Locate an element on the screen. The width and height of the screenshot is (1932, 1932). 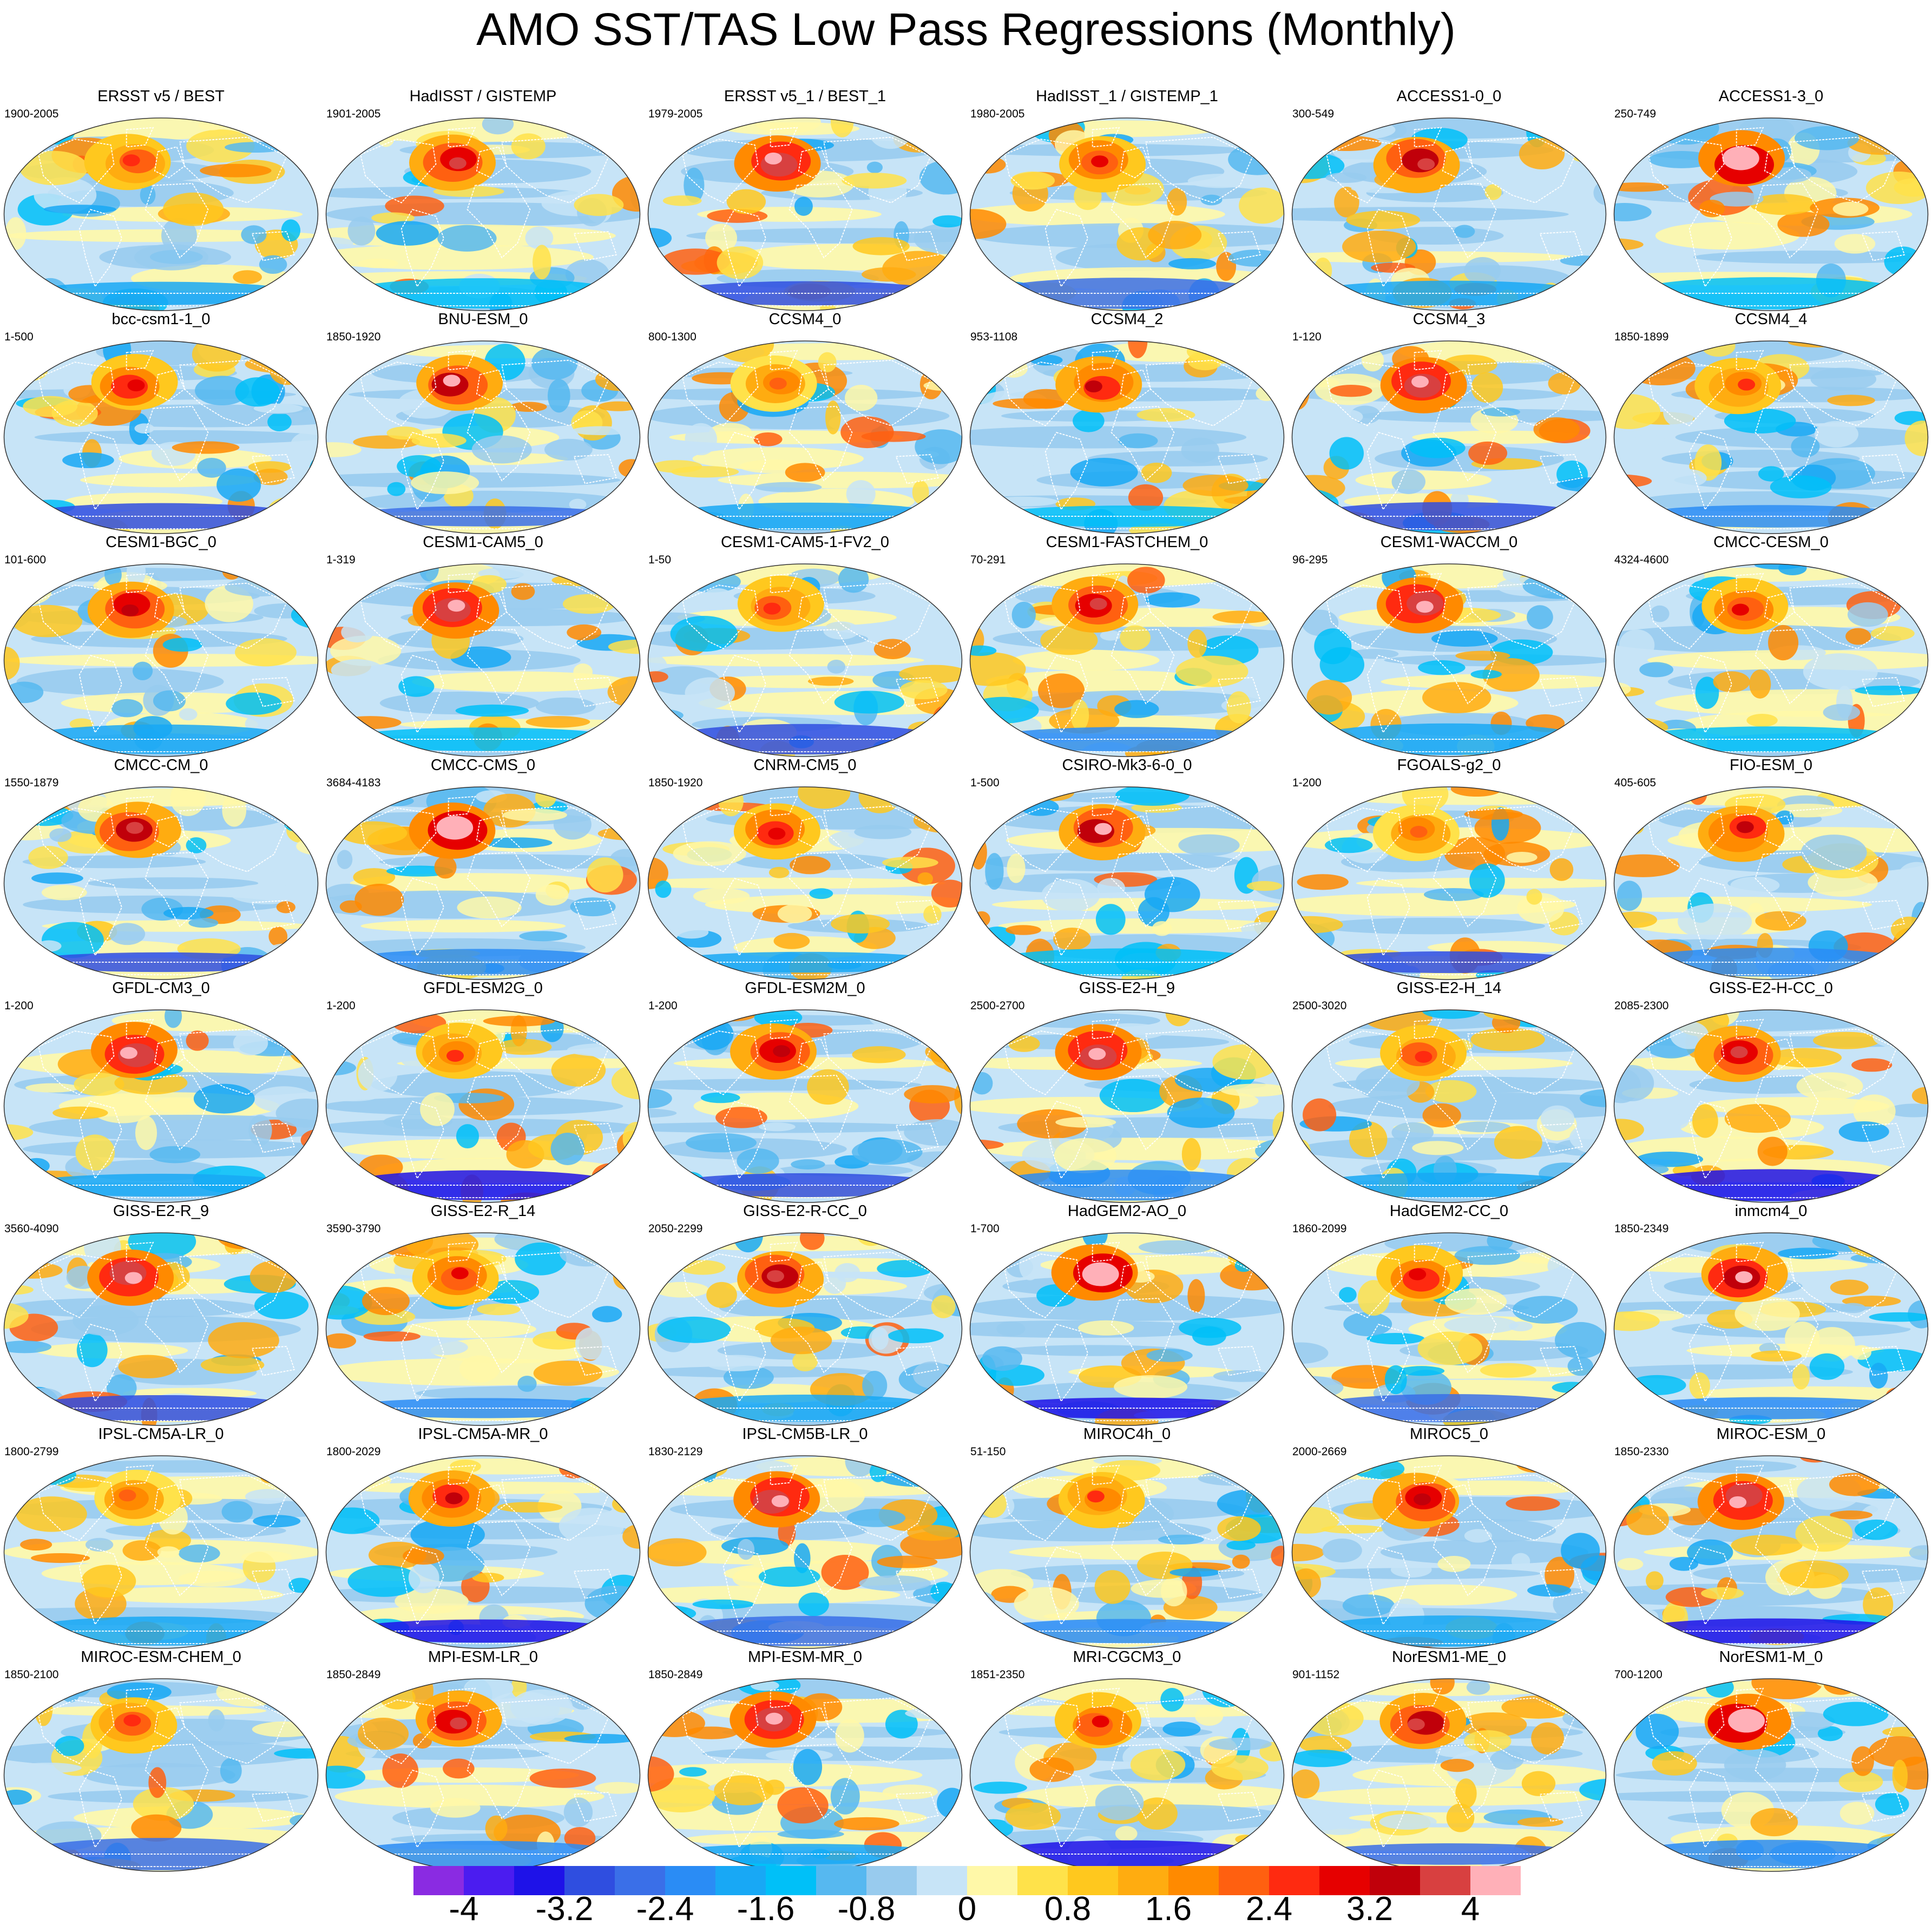
map-panel: MPI-ESM-LR_0 1850-2849 is located at coordinates (483, 1759).